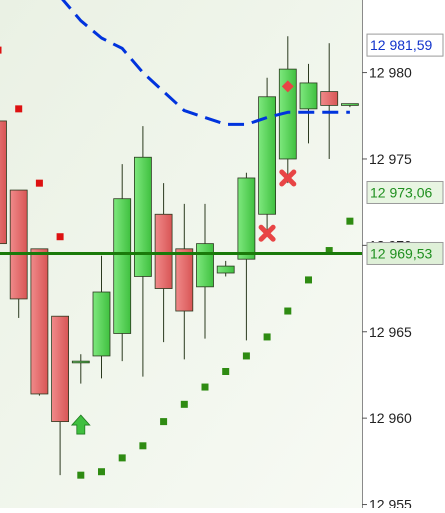 The width and height of the screenshot is (445, 513). Describe the element at coordinates (390, 159) in the screenshot. I see `y-tick-label: 12 975` at that location.